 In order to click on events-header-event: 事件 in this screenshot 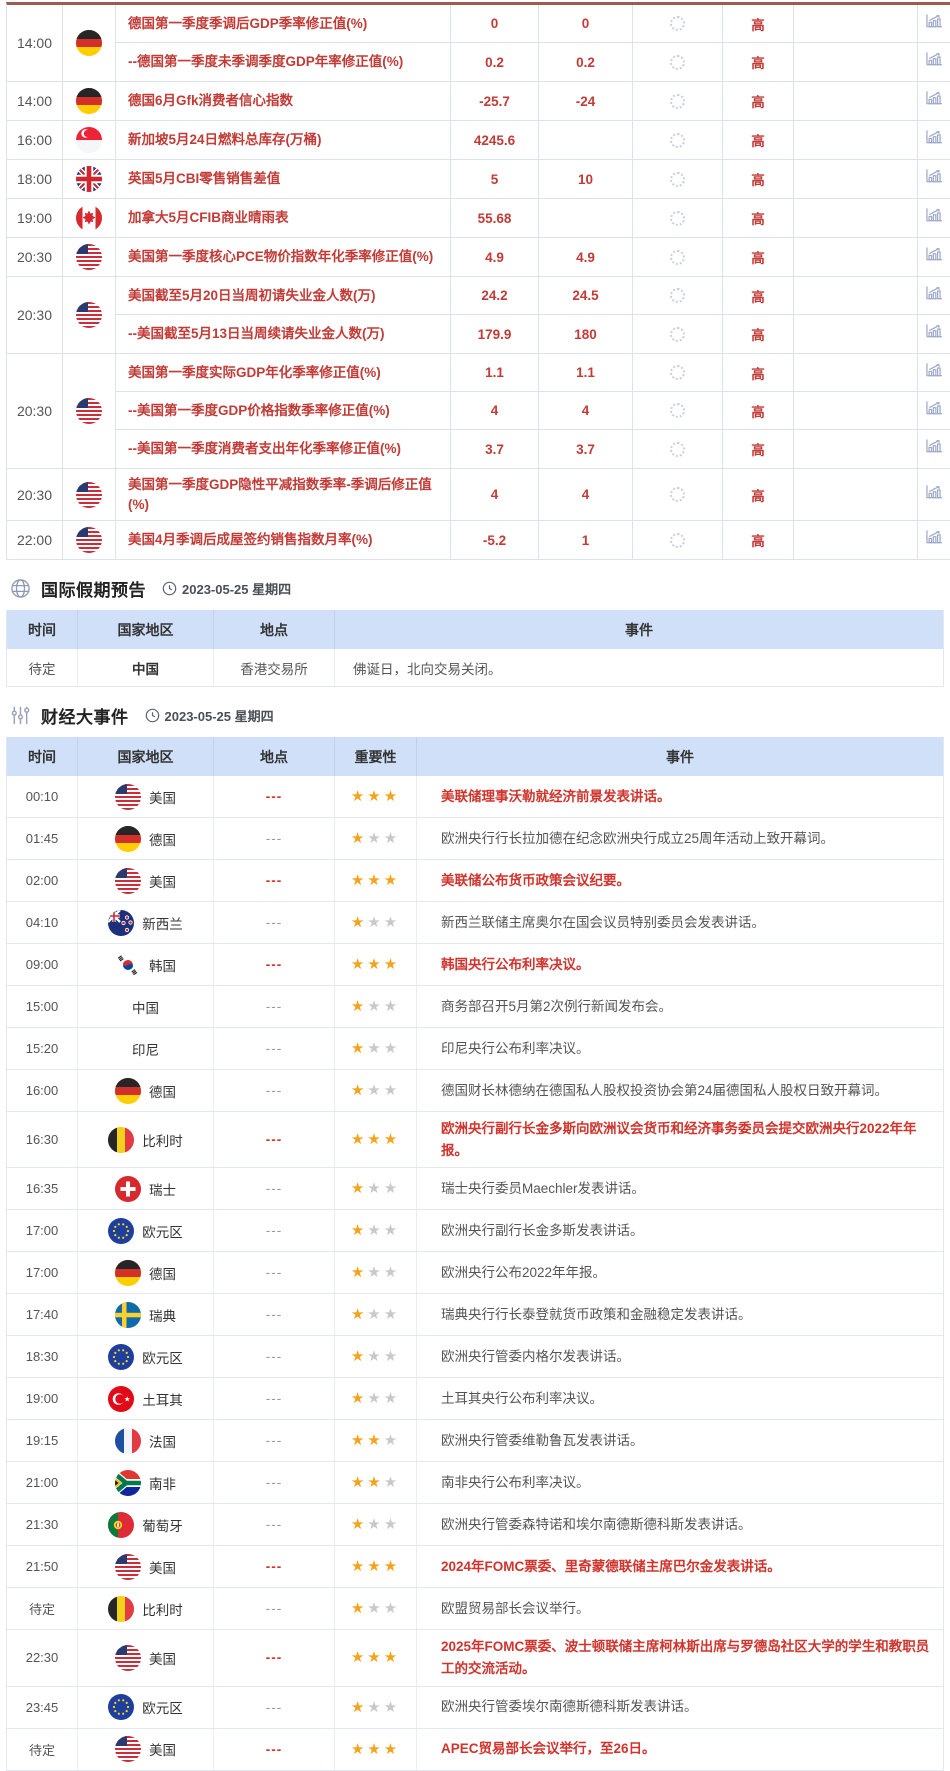, I will do `click(680, 756)`.